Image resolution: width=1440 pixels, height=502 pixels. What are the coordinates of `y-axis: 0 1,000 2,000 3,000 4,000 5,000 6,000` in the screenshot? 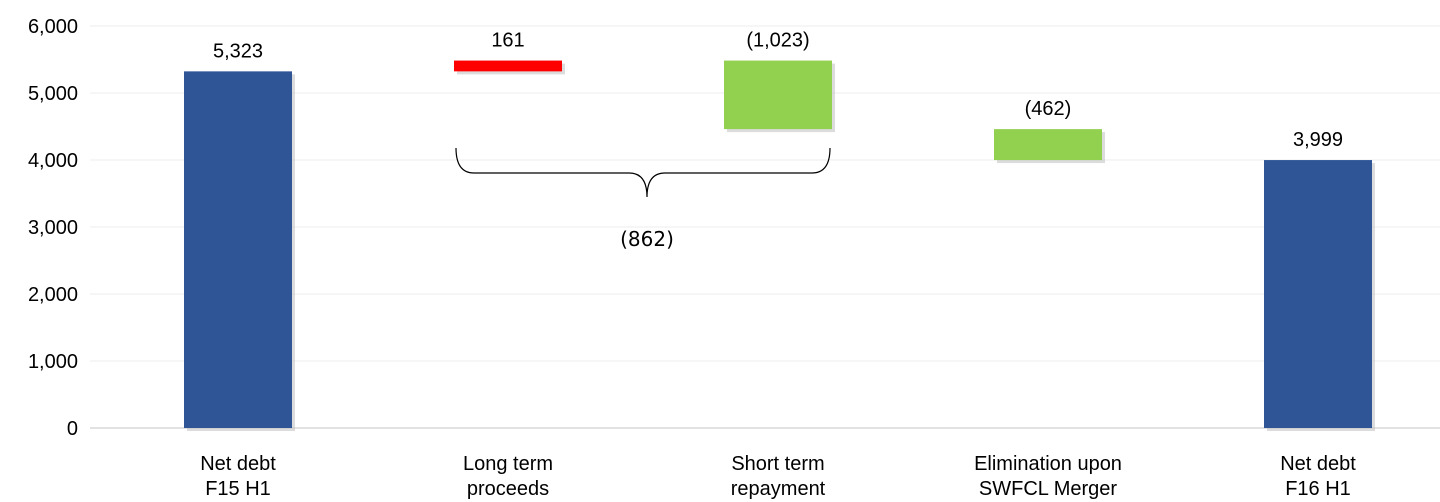 It's located at (53, 228).